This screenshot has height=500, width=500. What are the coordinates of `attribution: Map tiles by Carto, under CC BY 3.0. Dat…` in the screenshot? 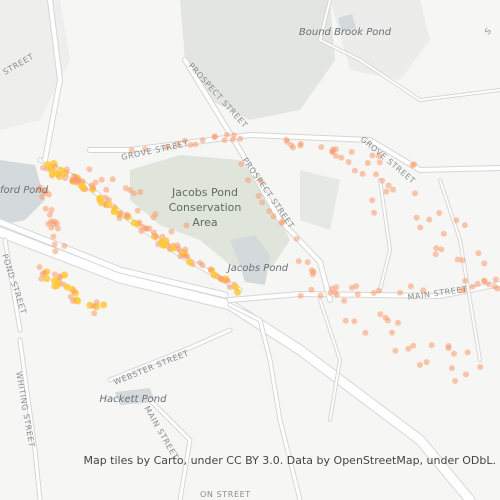 It's located at (289, 460).